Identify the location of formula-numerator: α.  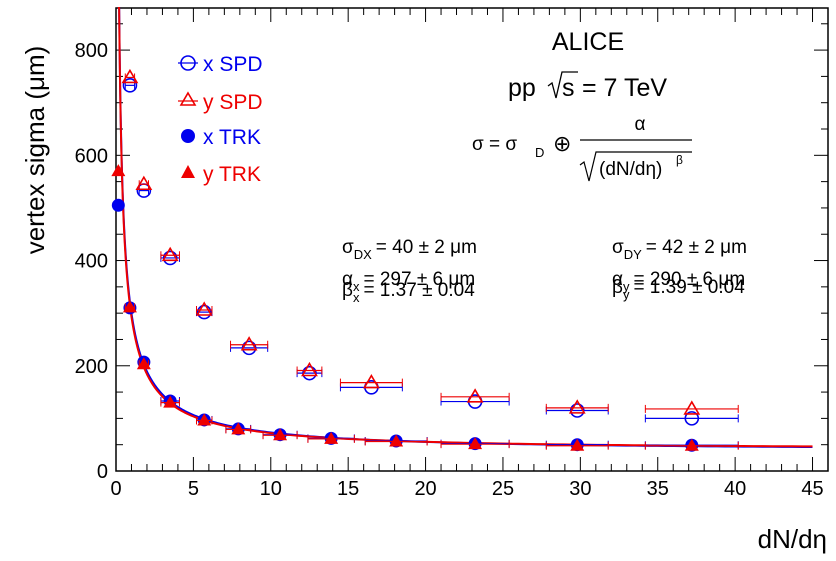
(640, 124).